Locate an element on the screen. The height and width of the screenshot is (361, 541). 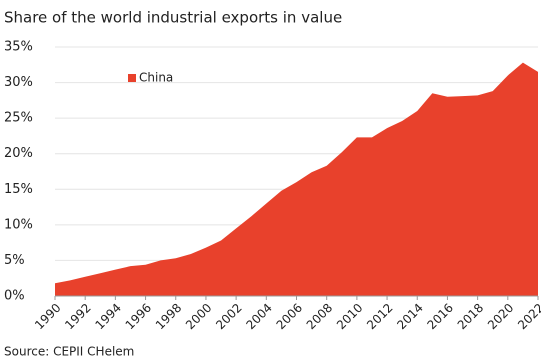
x-tick-label: 2000 is located at coordinates (198, 316).